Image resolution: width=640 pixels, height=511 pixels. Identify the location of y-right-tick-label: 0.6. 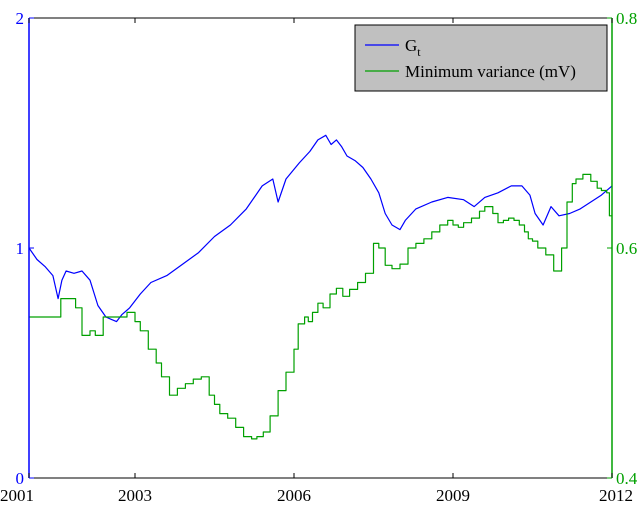
(626, 248).